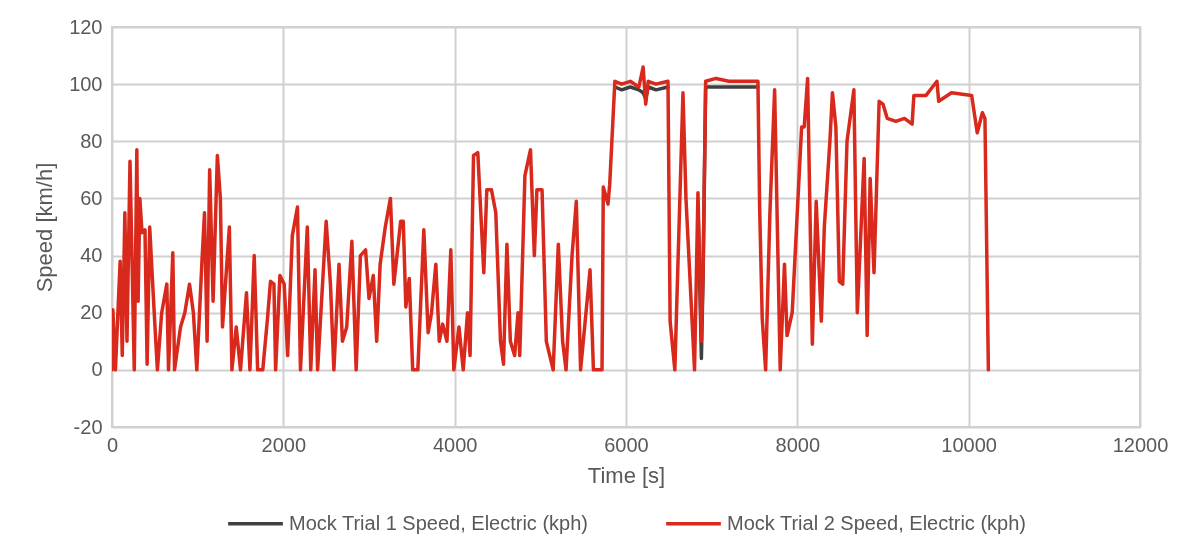  Describe the element at coordinates (86, 83) in the screenshot. I see `y-tick-label: 100` at that location.